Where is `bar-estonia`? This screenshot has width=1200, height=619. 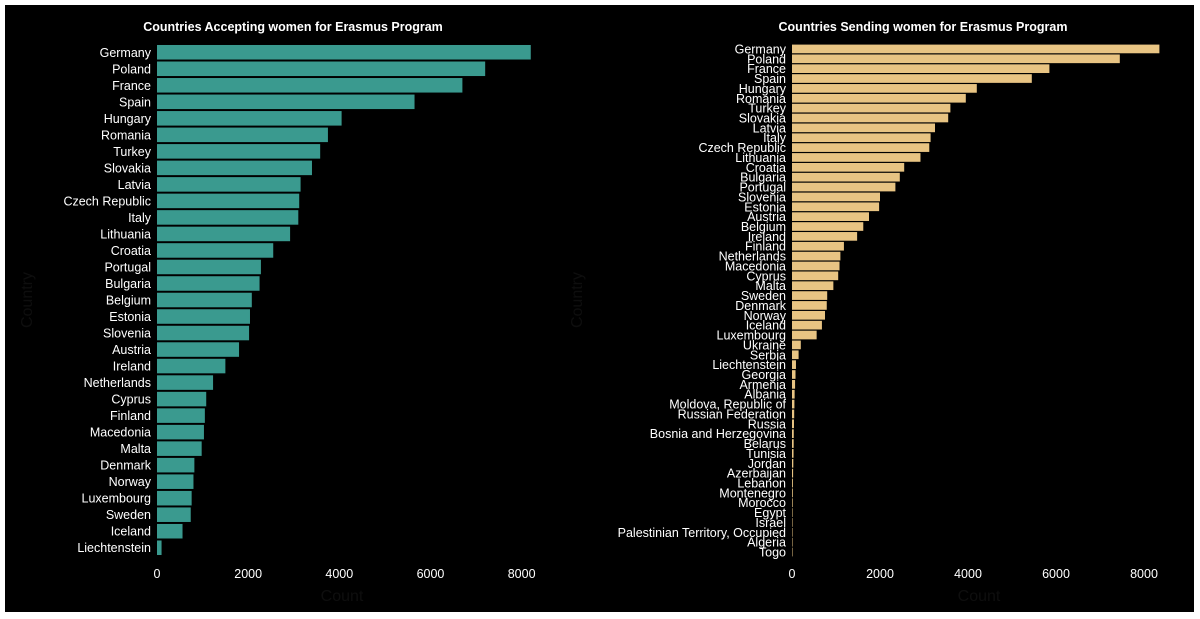 bar-estonia is located at coordinates (203, 316).